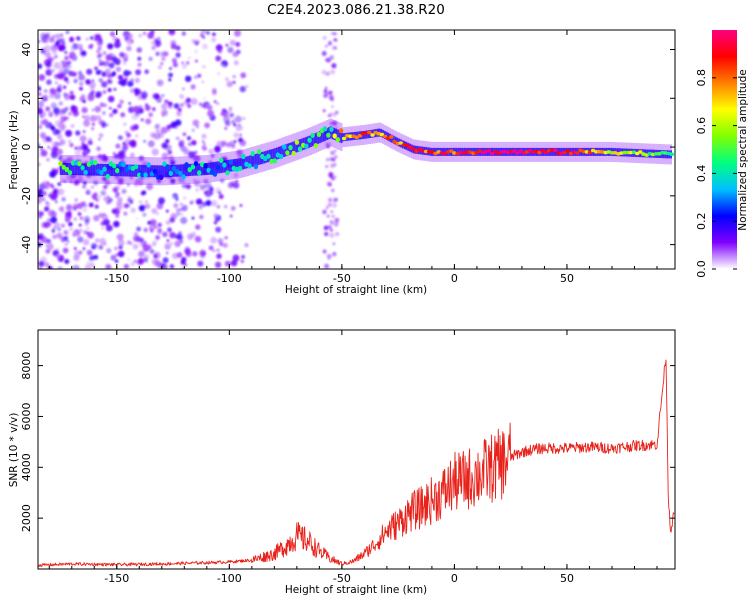 Image resolution: width=750 pixels, height=600 pixels. Describe the element at coordinates (701, 221) in the screenshot. I see `colorbar-tick-label: 0.2` at that location.